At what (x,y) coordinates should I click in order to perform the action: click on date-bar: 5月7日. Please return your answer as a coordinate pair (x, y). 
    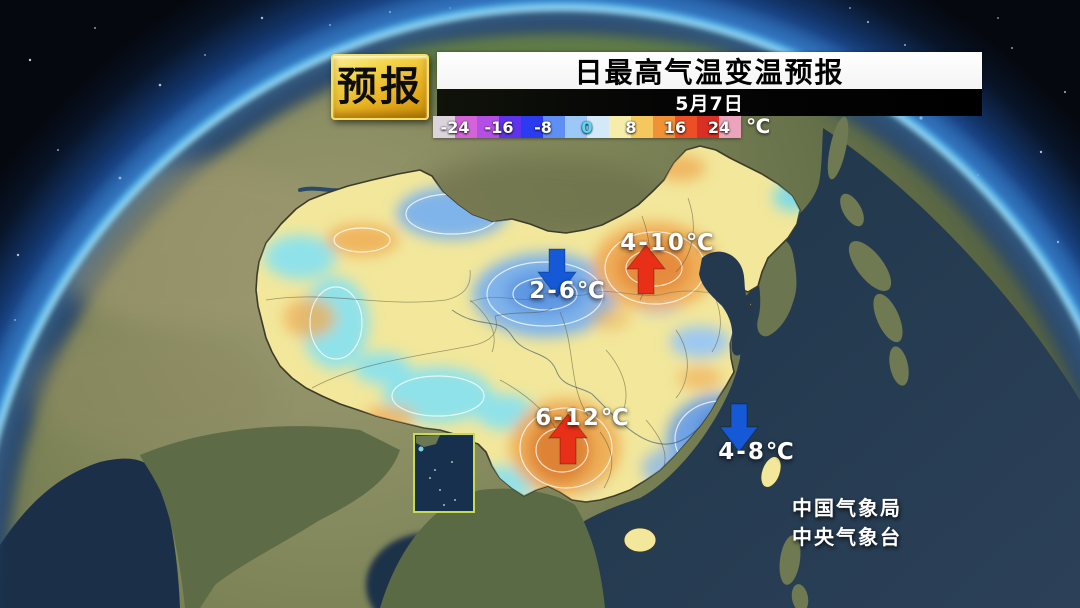
    Looking at the image, I should click on (709, 102).